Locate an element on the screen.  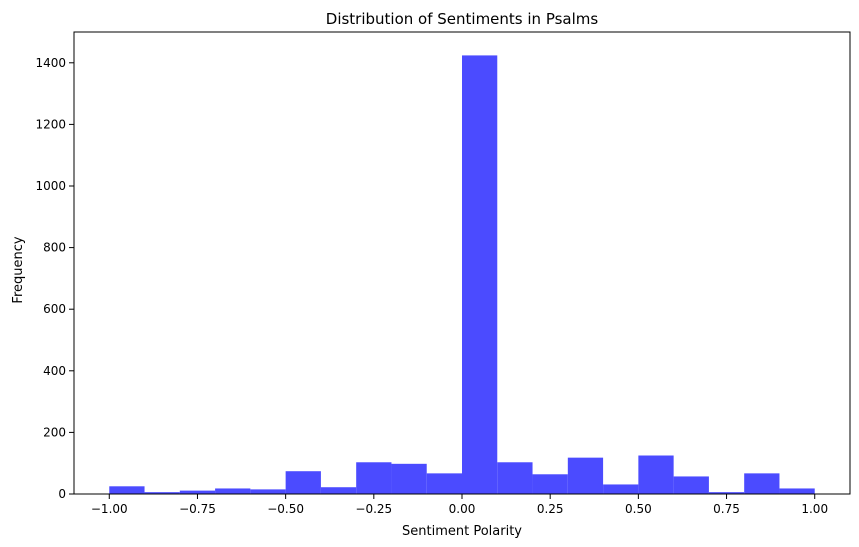
x-tick-label: −0.25 is located at coordinates (373, 509).